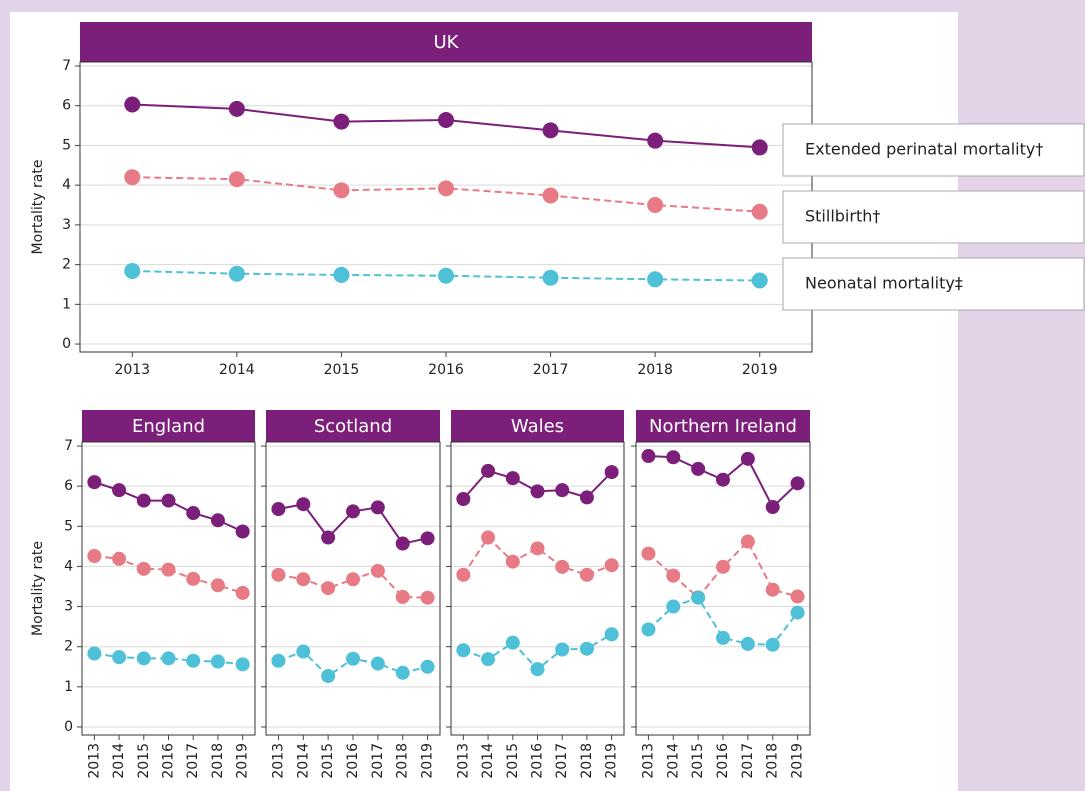  Describe the element at coordinates (66, 66) in the screenshot. I see `y-tick-label: 7` at that location.